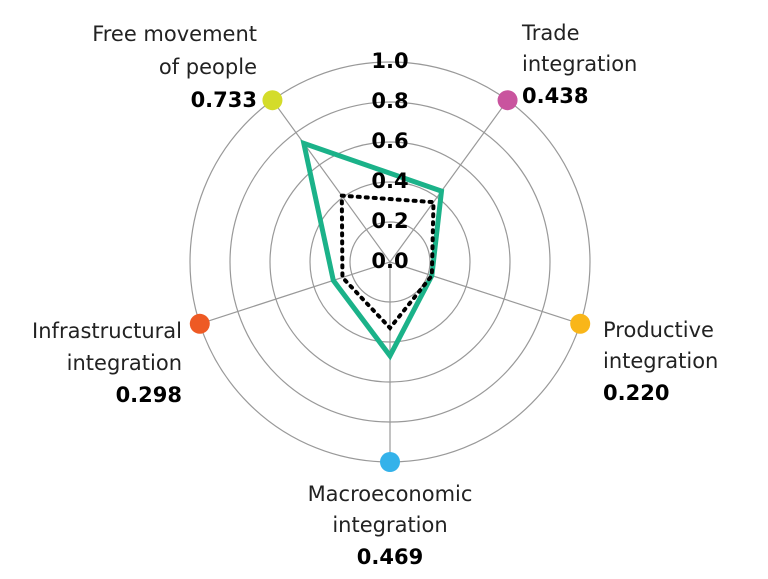 This screenshot has height=579, width=768. Describe the element at coordinates (149, 395) in the screenshot. I see `value-label: 0.298` at that location.